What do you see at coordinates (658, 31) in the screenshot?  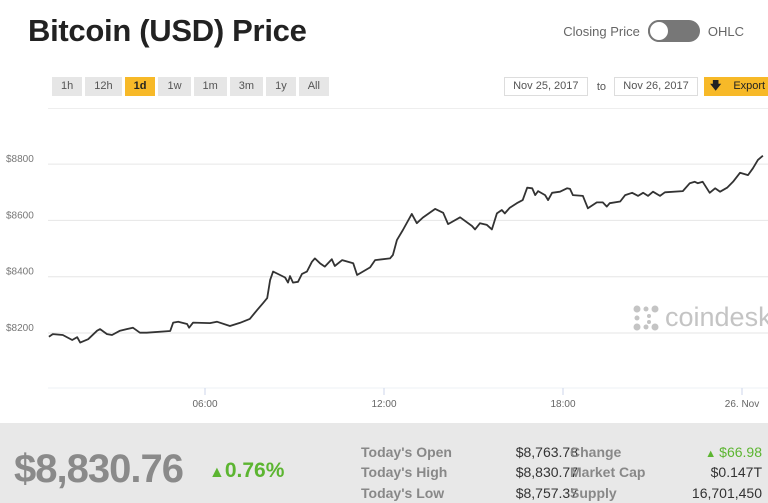 I see `toggle-knob` at bounding box center [658, 31].